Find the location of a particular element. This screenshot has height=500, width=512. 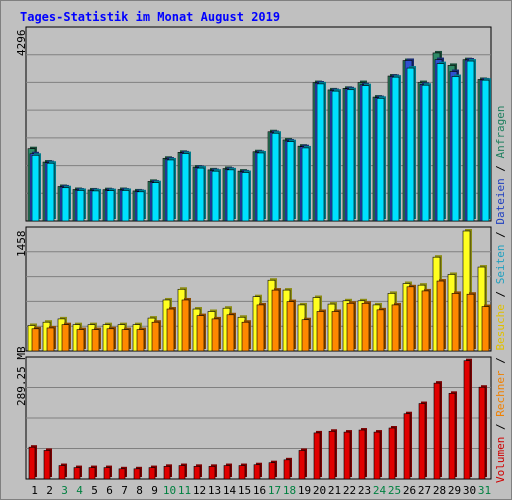

x-tick-label-day-22: 22 is located at coordinates (349, 490).